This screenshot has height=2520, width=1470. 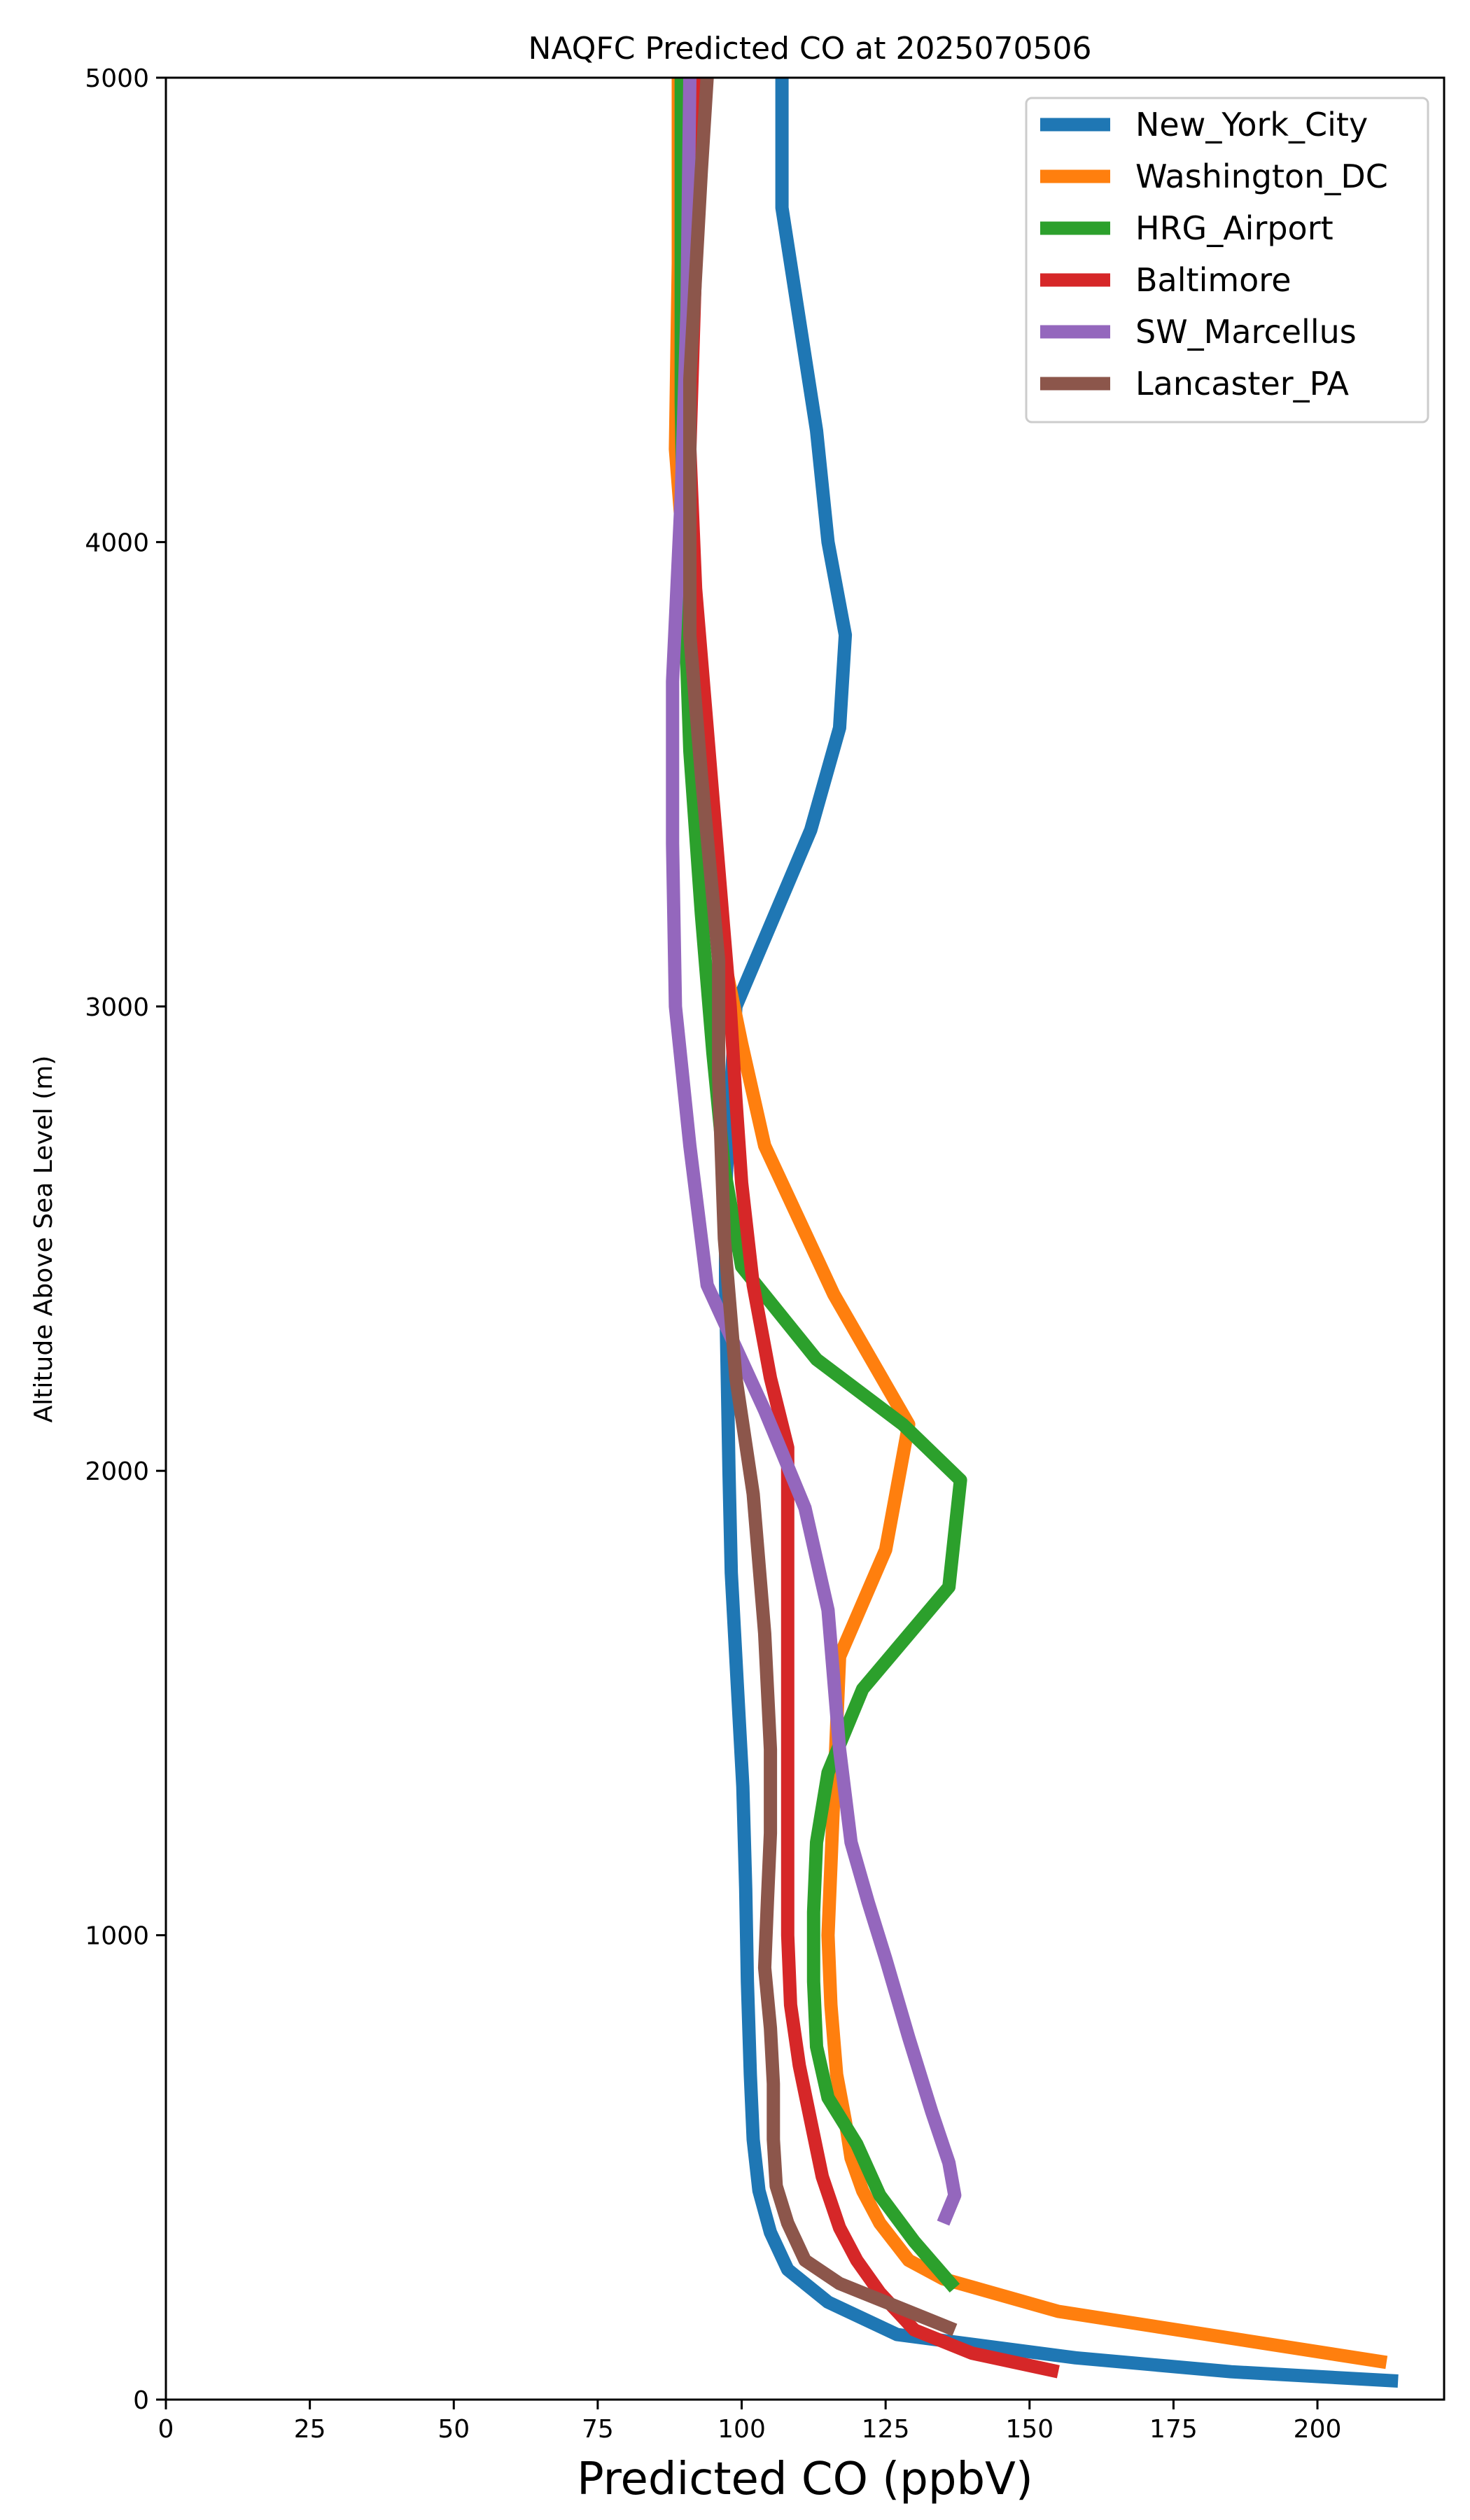 I want to click on legend-label: HRG_Airport, so click(x=1234, y=228).